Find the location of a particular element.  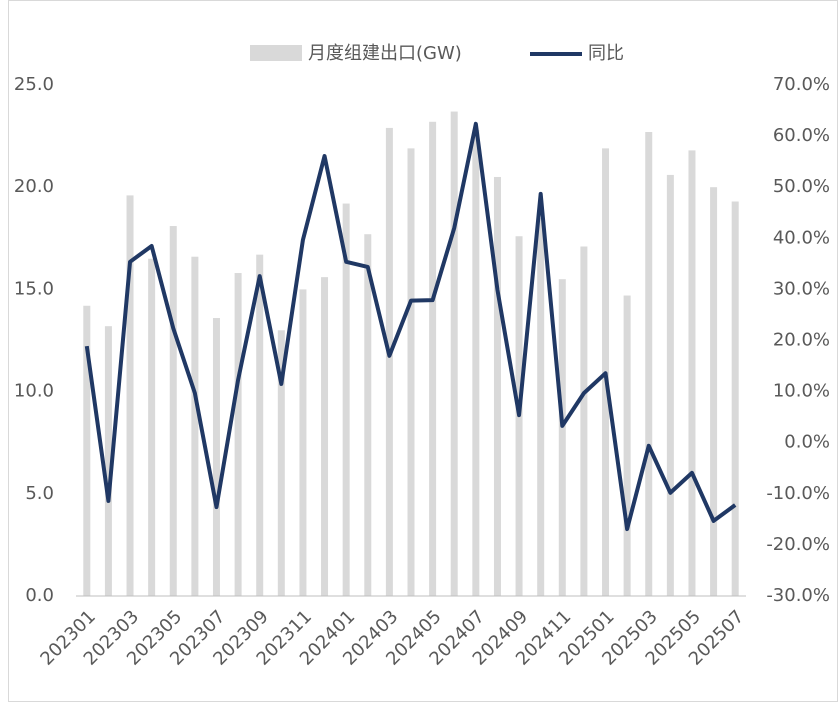

y2-tick-label: 60.0% is located at coordinates (801, 135).